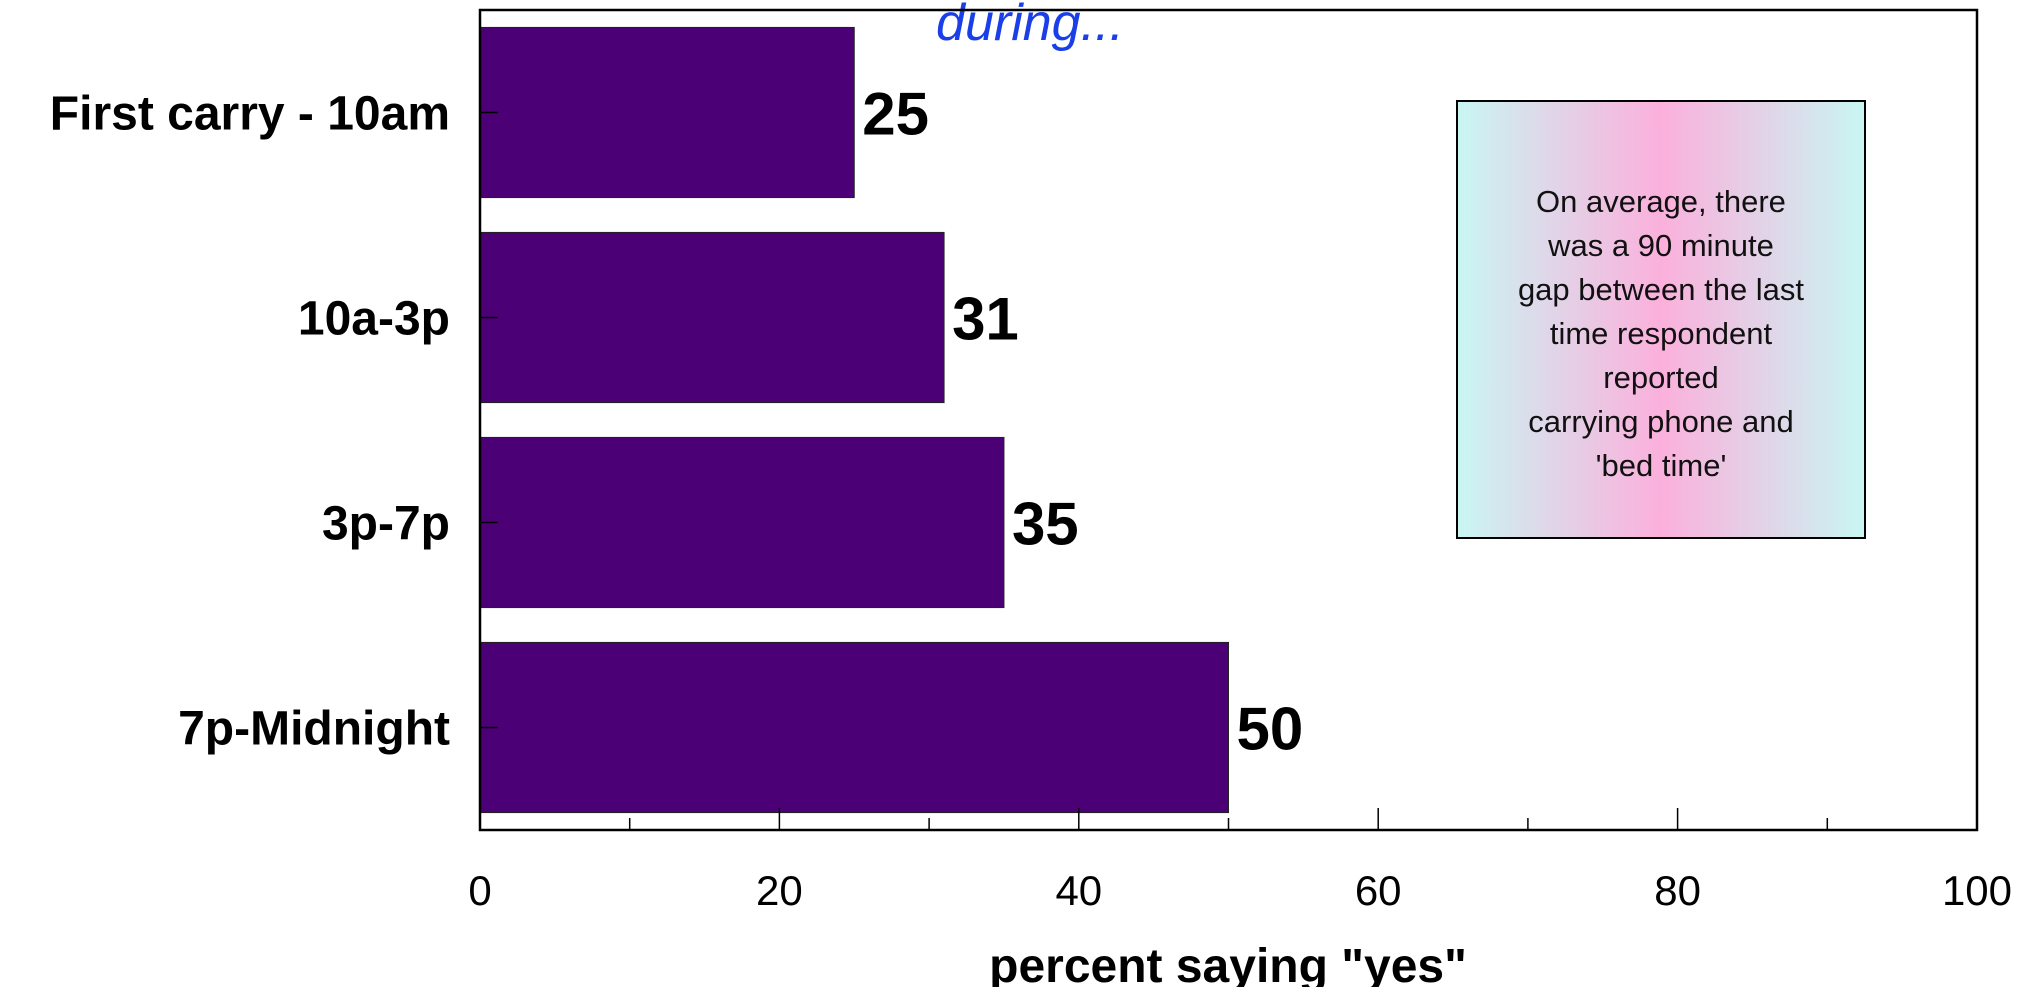  I want to click on x-tick-labels: 0 20 40 60 80 100, so click(1240, 890).